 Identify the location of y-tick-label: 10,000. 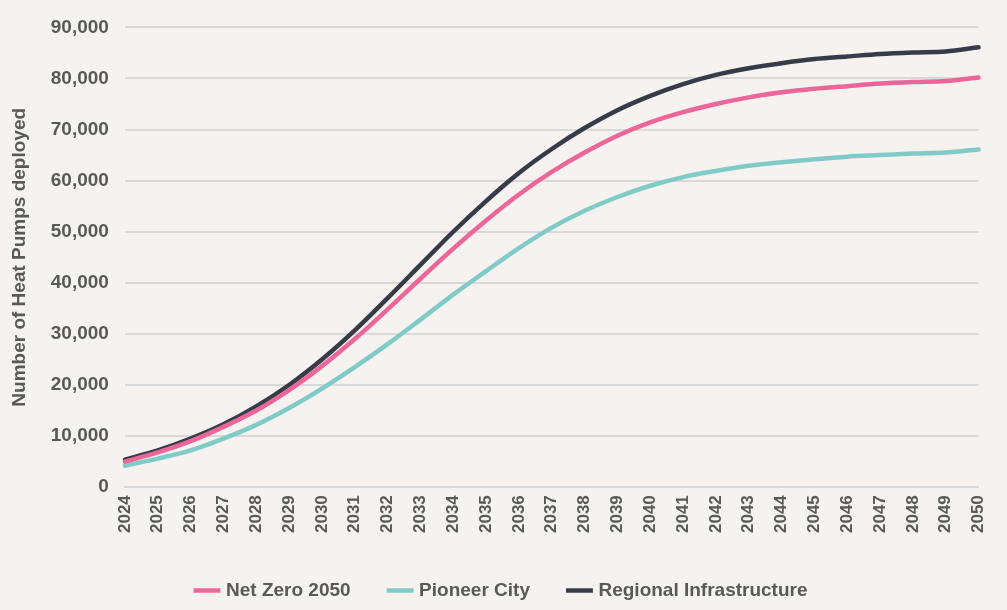
(79, 435).